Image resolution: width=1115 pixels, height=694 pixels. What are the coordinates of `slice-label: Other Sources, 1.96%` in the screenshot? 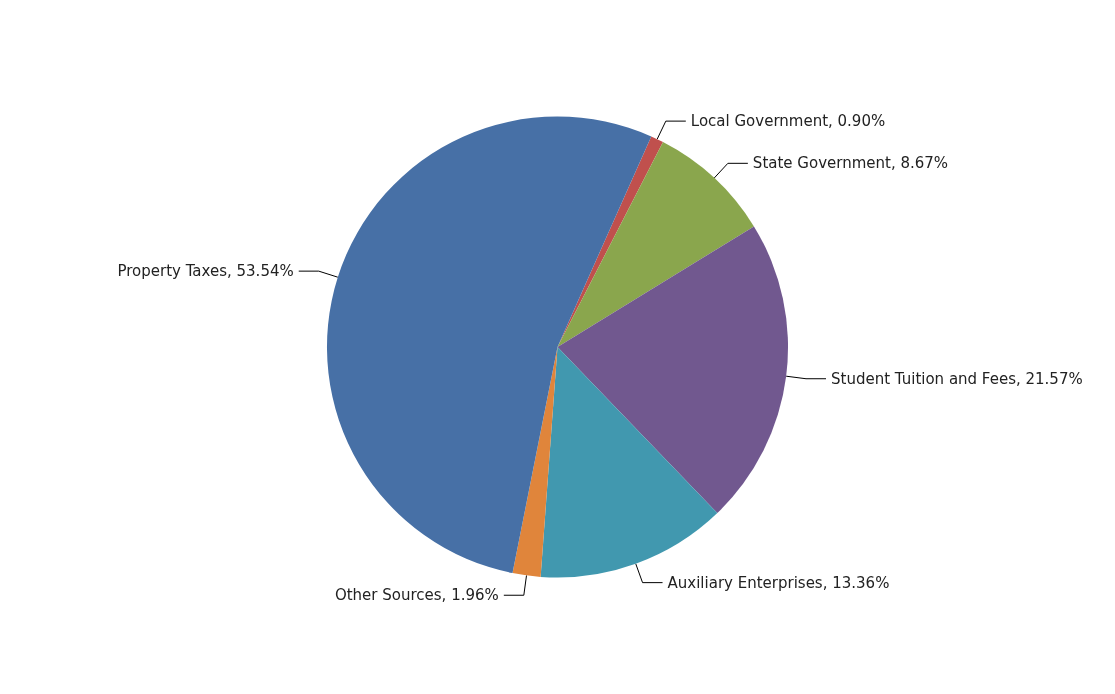 It's located at (416, 595).